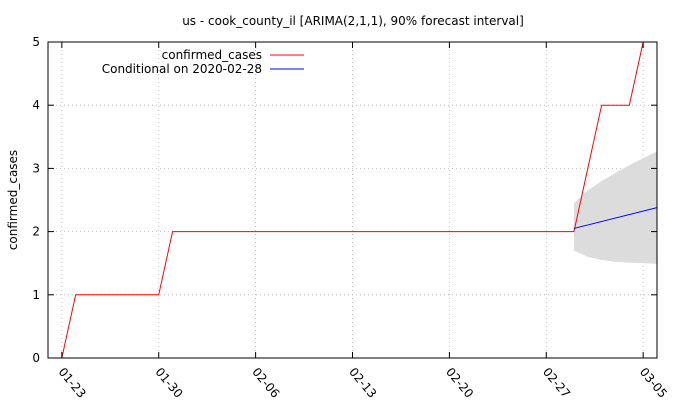 This screenshot has height=400, width=680. I want to click on forecast-interval-band, so click(615, 207).